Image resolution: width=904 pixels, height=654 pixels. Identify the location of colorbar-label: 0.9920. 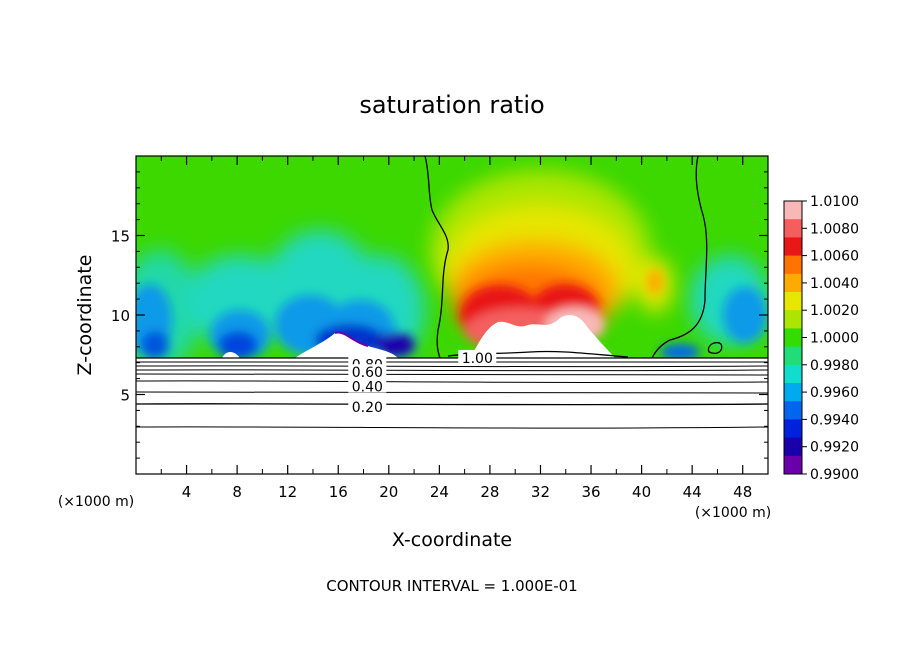
(834, 448).